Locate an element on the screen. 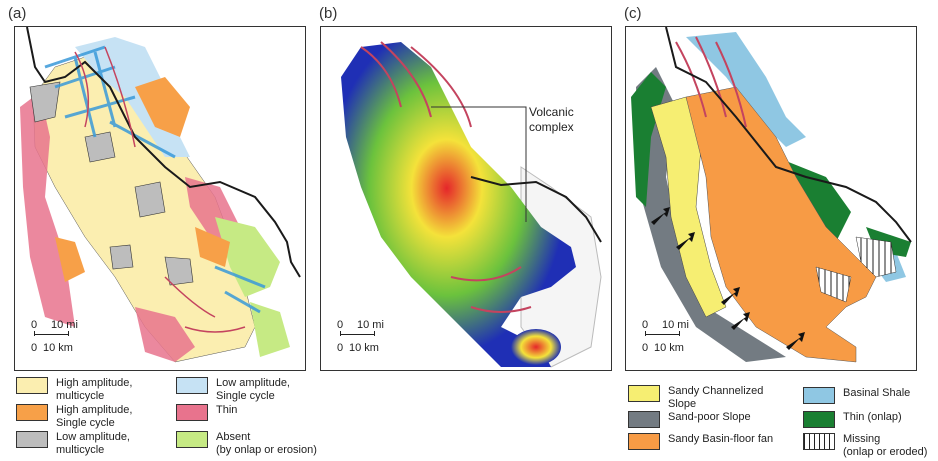  legend-a-3-line-2: Single cycle is located at coordinates (245, 396).